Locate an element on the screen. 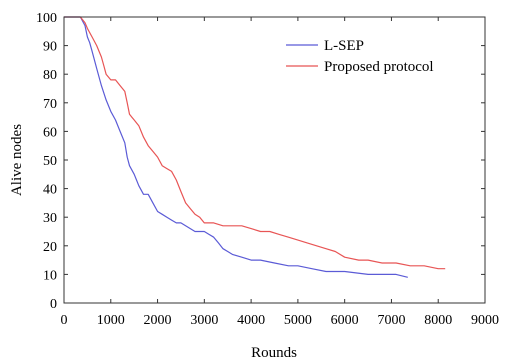 The width and height of the screenshot is (505, 362). y-tick-label: 10 is located at coordinates (50, 275).